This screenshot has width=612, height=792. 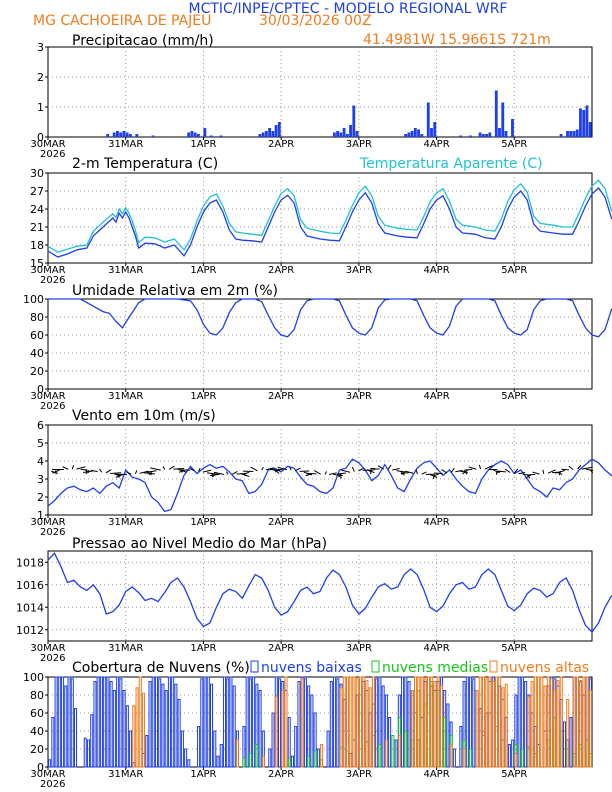 What do you see at coordinates (320, 596) in the screenshot?
I see `pressure-frame` at bounding box center [320, 596].